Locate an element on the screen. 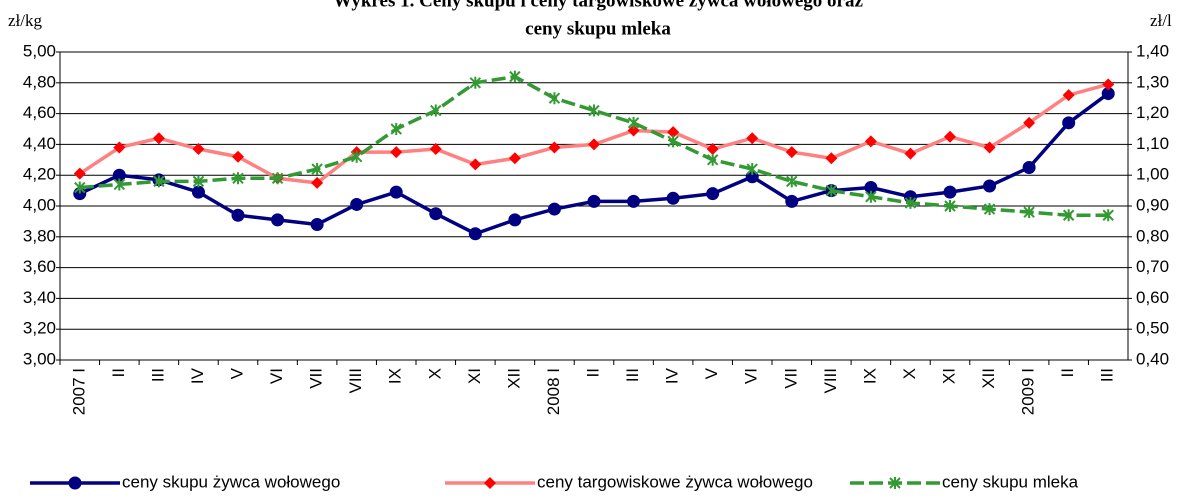 This screenshot has height=498, width=1196. y-tick-label: 4,80 is located at coordinates (39, 81).